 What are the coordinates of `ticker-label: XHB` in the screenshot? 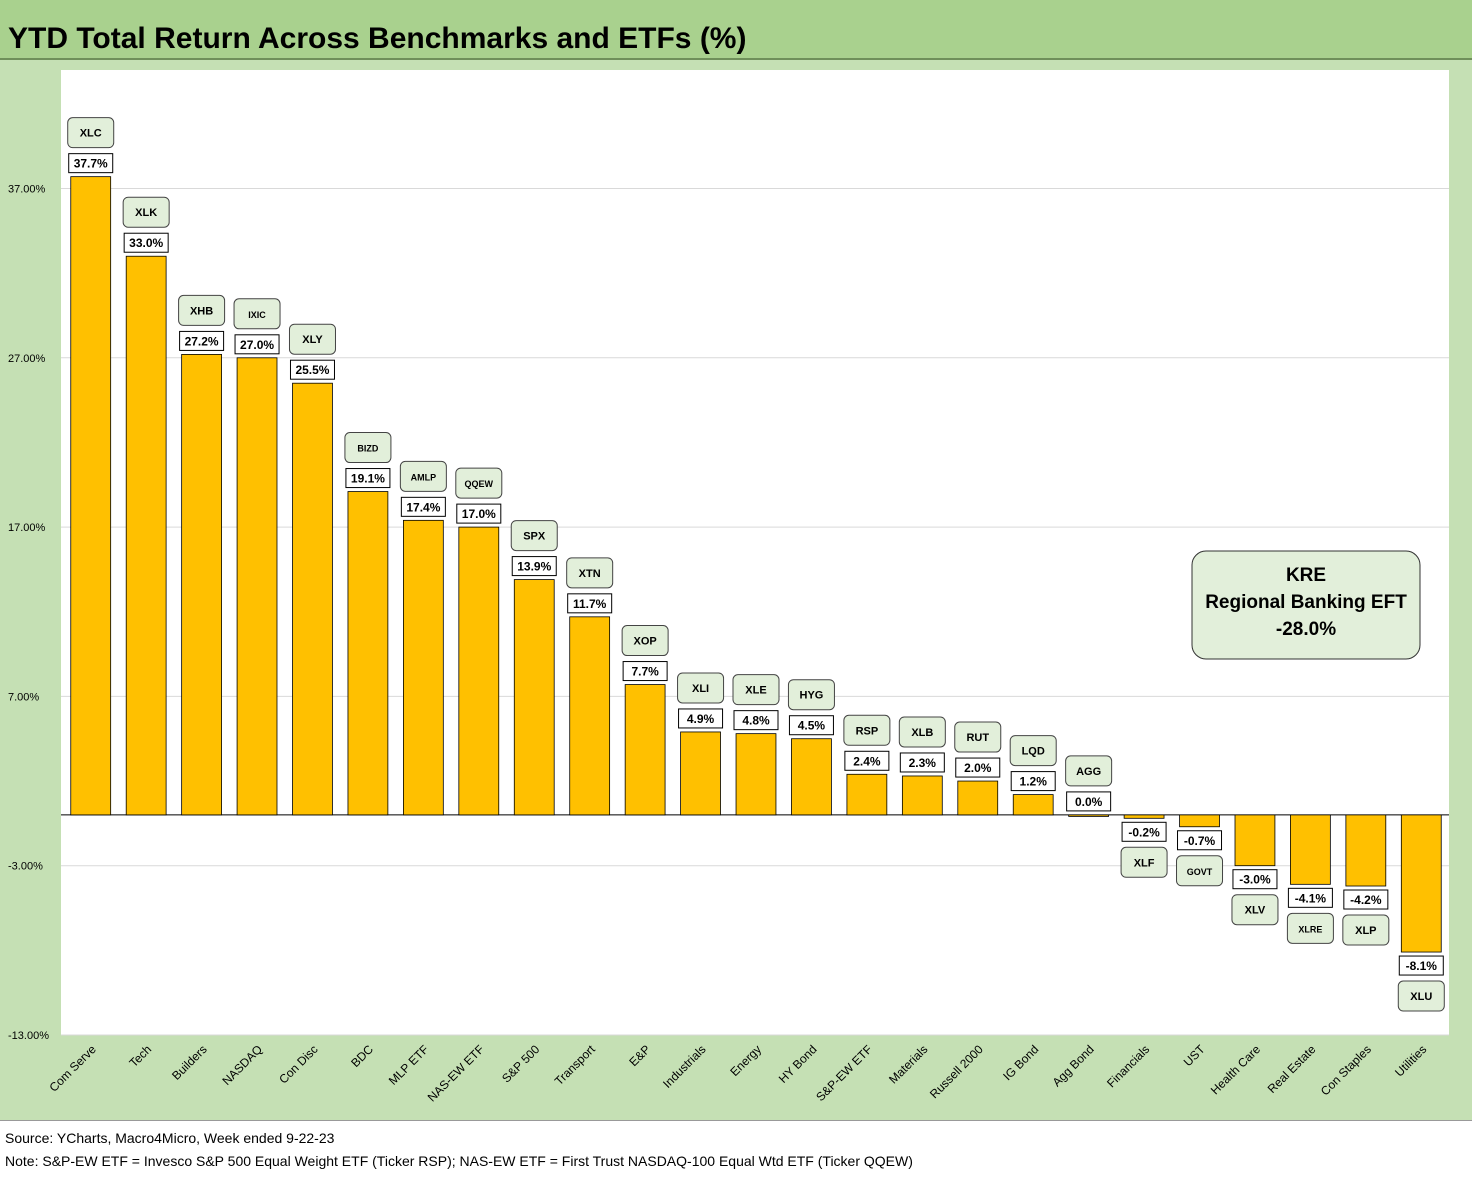 It's located at (201, 311).